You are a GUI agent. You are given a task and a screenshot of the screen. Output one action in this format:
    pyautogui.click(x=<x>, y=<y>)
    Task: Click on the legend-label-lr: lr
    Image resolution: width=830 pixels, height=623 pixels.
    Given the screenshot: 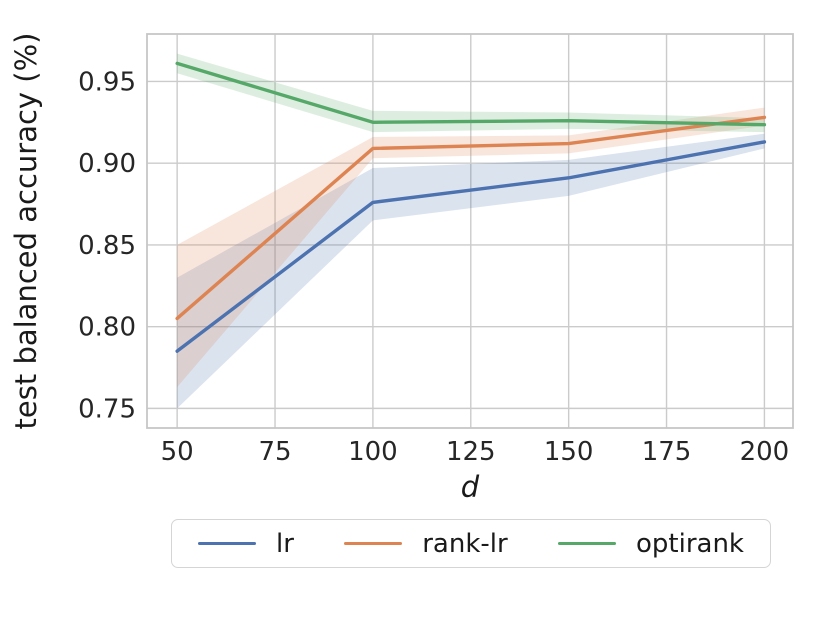 What is the action you would take?
    pyautogui.click(x=285, y=543)
    